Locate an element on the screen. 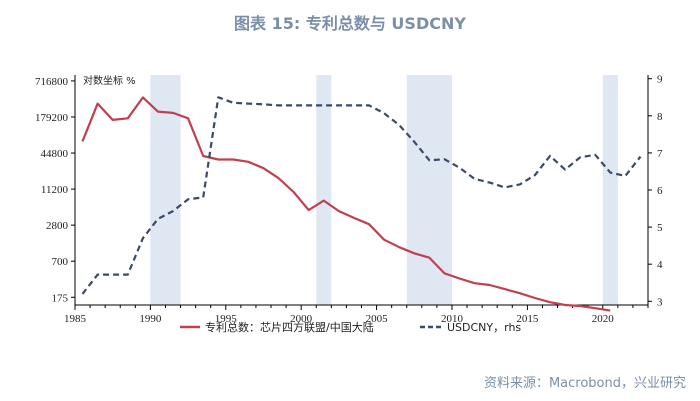 This screenshot has width=700, height=401. legend: 专利总数：芯片四方联盟/中国大陆 USDCNY，rhs is located at coordinates (350, 327).